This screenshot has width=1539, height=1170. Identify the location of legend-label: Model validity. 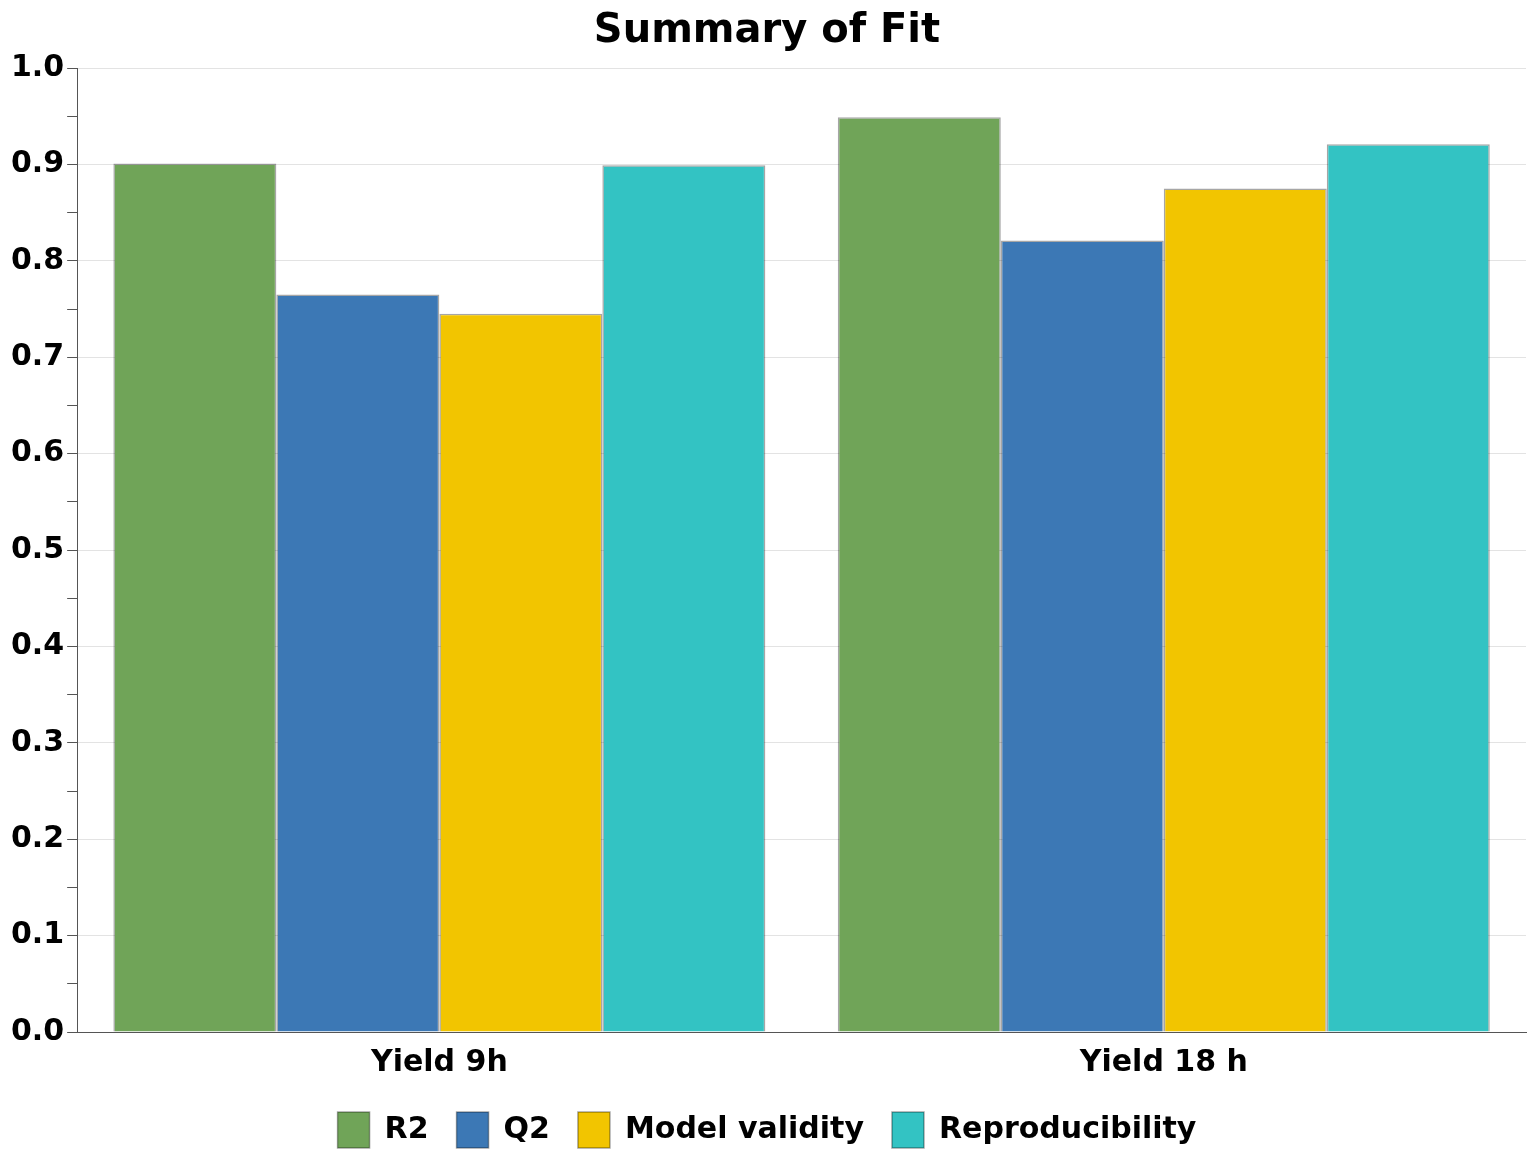
(744, 1127).